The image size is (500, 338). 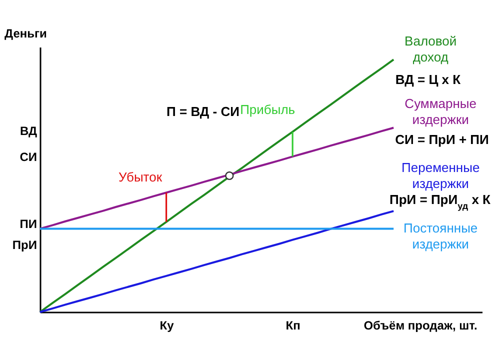 What do you see at coordinates (440, 201) in the screenshot?
I see `annotation: ПрИ = ПрИ$_{уд}$ х К` at bounding box center [440, 201].